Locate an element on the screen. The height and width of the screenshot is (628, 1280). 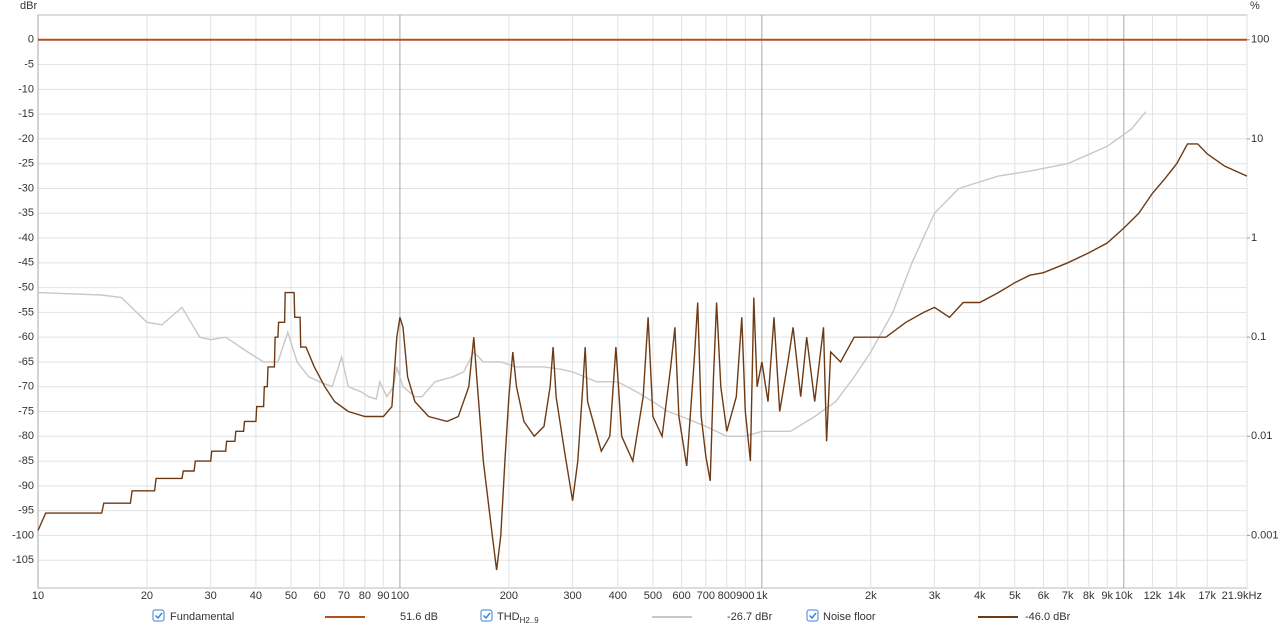
legend-label-text: Fundamental is located at coordinates (202, 617).